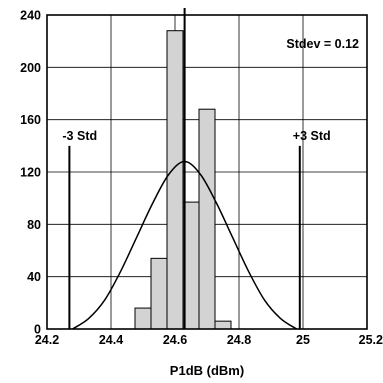  Describe the element at coordinates (207, 370) in the screenshot. I see `x-axis-title: P1dB (dBm)` at that location.